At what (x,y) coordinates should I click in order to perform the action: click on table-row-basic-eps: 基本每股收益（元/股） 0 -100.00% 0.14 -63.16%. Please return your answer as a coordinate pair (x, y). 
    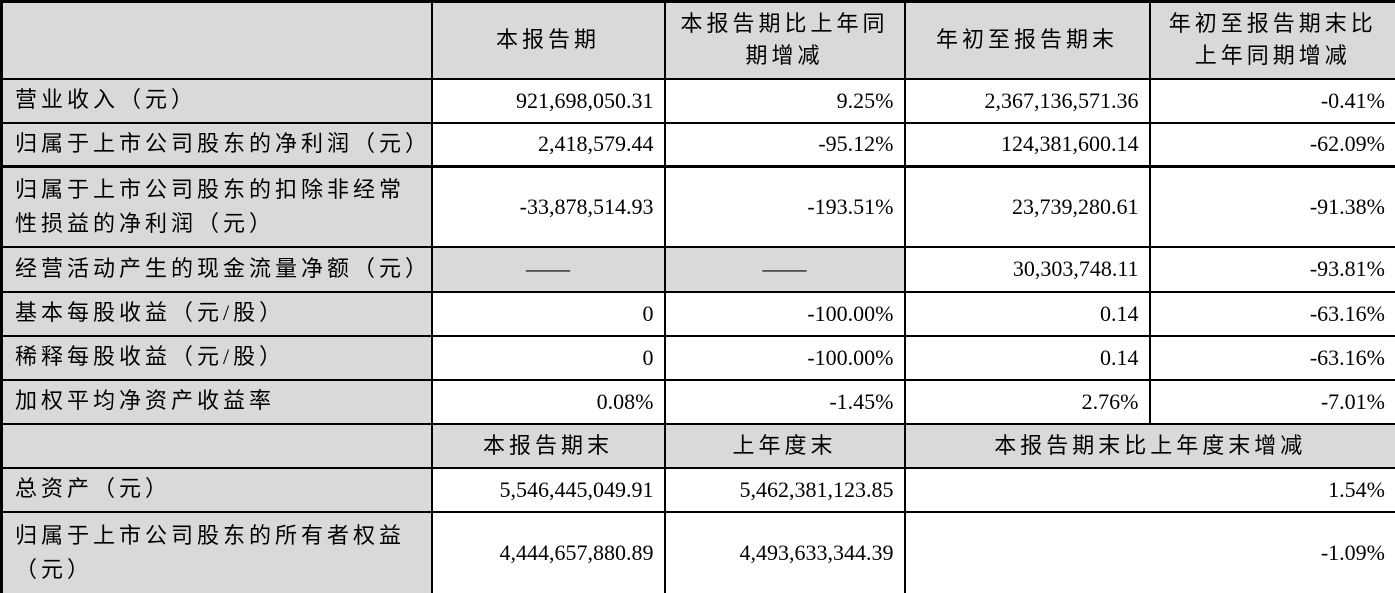
    Looking at the image, I should click on (697, 313).